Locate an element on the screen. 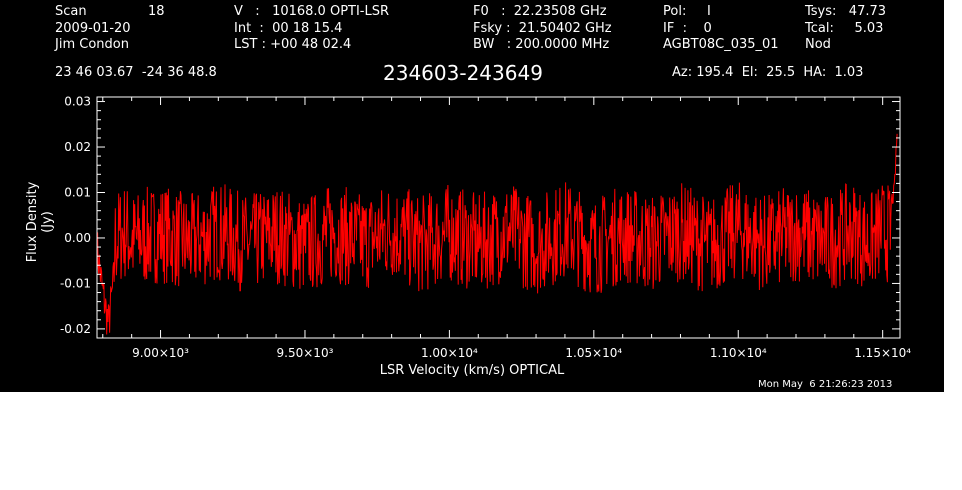 The image size is (962, 490). source-title: 234603-243649 is located at coordinates (463, 73).